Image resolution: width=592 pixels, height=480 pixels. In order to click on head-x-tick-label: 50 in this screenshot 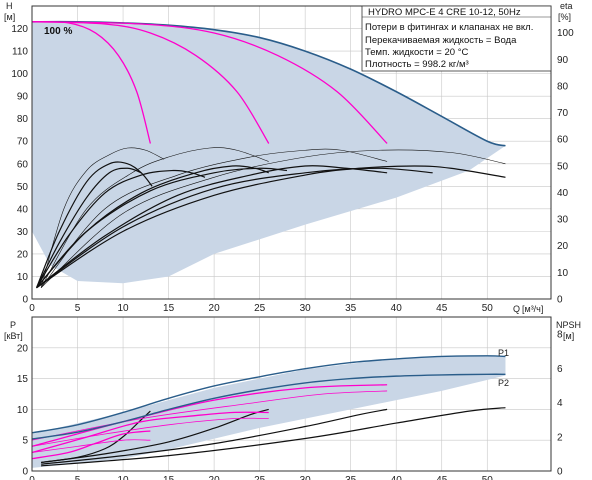, I will do `click(488, 308)`.